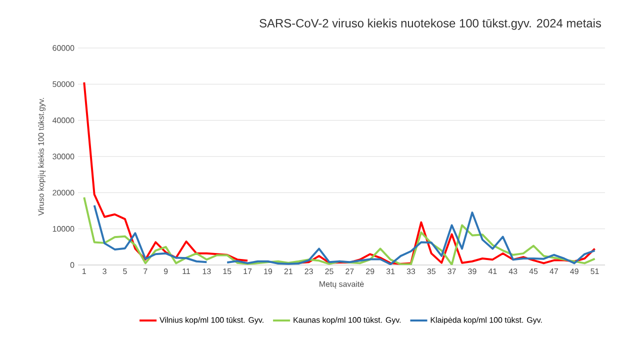 This screenshot has height=356, width=619. What do you see at coordinates (431, 24) in the screenshot?
I see `chart-title: SARS-CoV-2 viruso kiekis nuotekose 100 tūkst.gyv. 2024 metais` at bounding box center [431, 24].